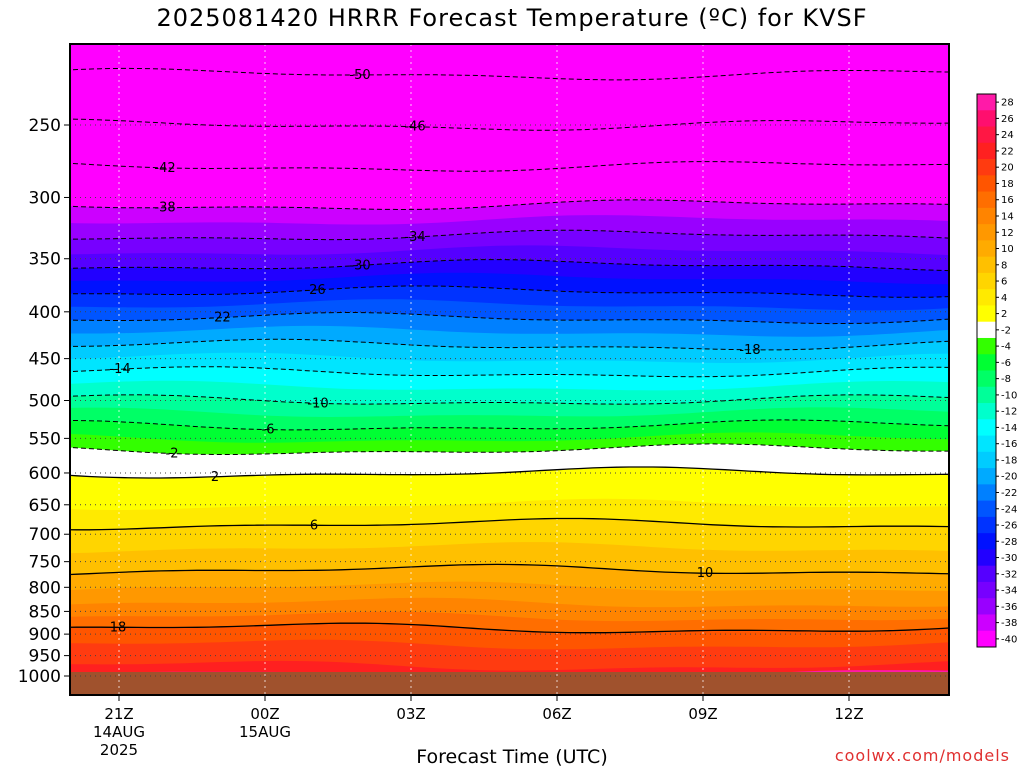 The image size is (1024, 768). Describe the element at coordinates (1007, 200) in the screenshot. I see `colorbar-label-16: 16` at that location.